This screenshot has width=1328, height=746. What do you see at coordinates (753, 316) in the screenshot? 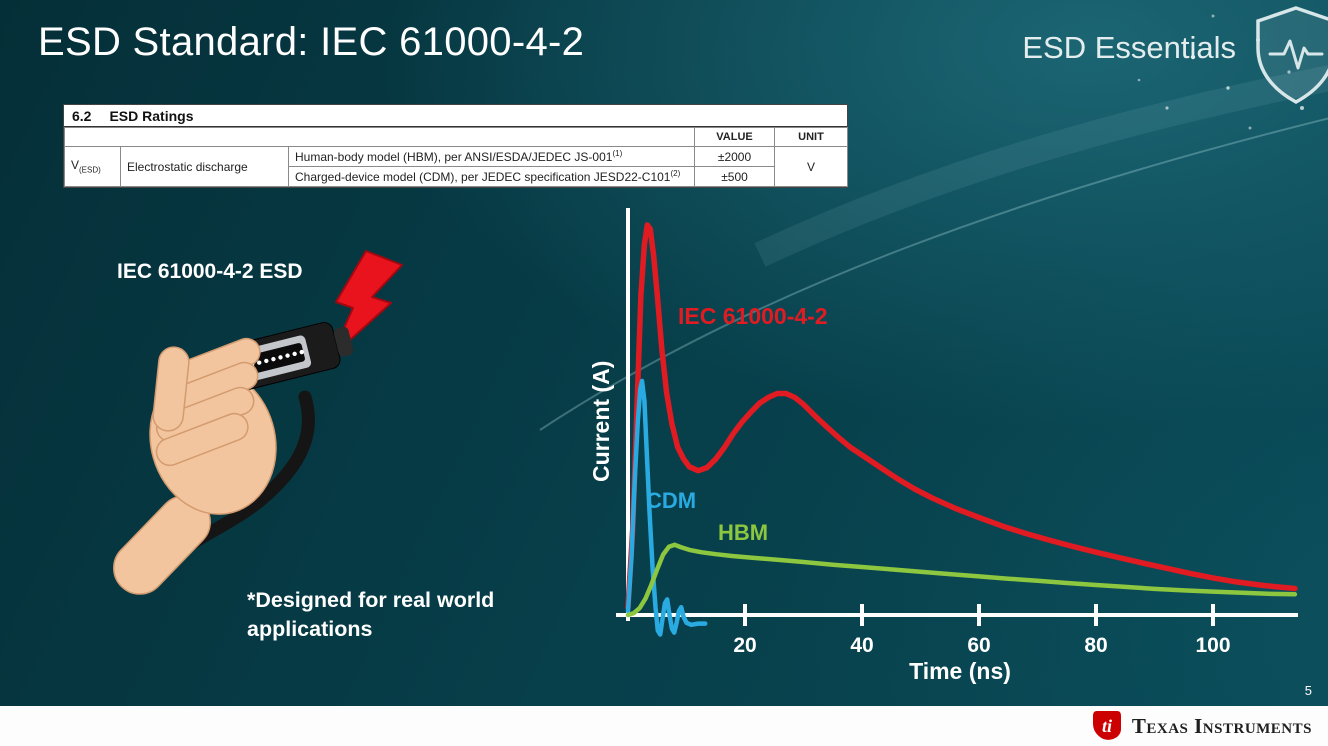
I see `curve-label-iec: IEC 61000-4-2` at bounding box center [753, 316].